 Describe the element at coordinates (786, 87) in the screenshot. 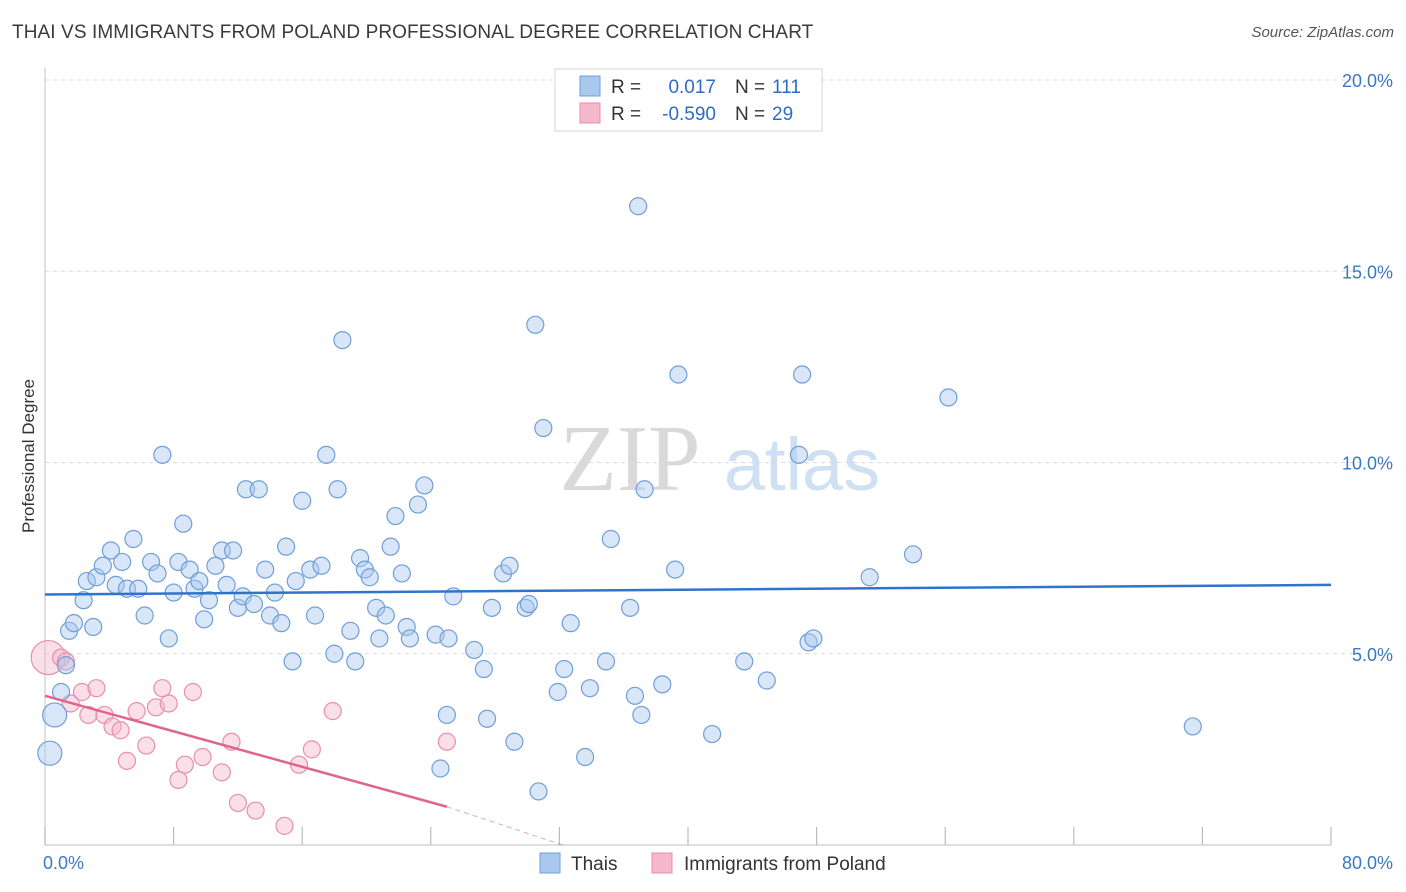

I see `legend-n-value-thais: 111` at that location.